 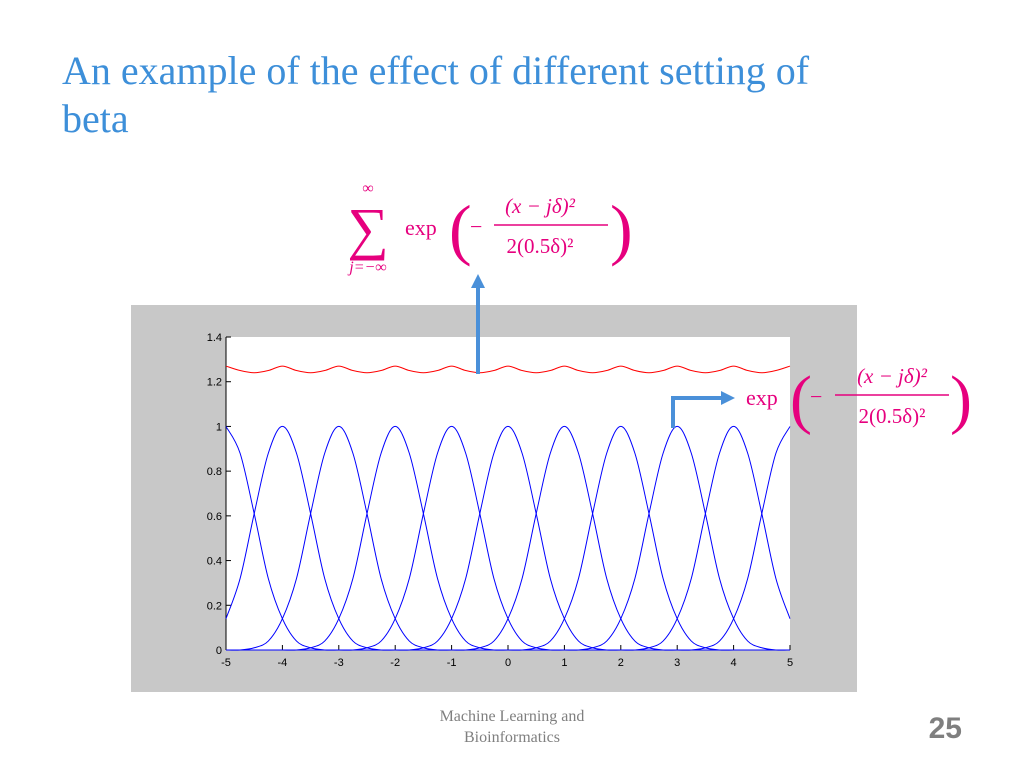 I want to click on x-tick-label: -2, so click(x=395, y=663).